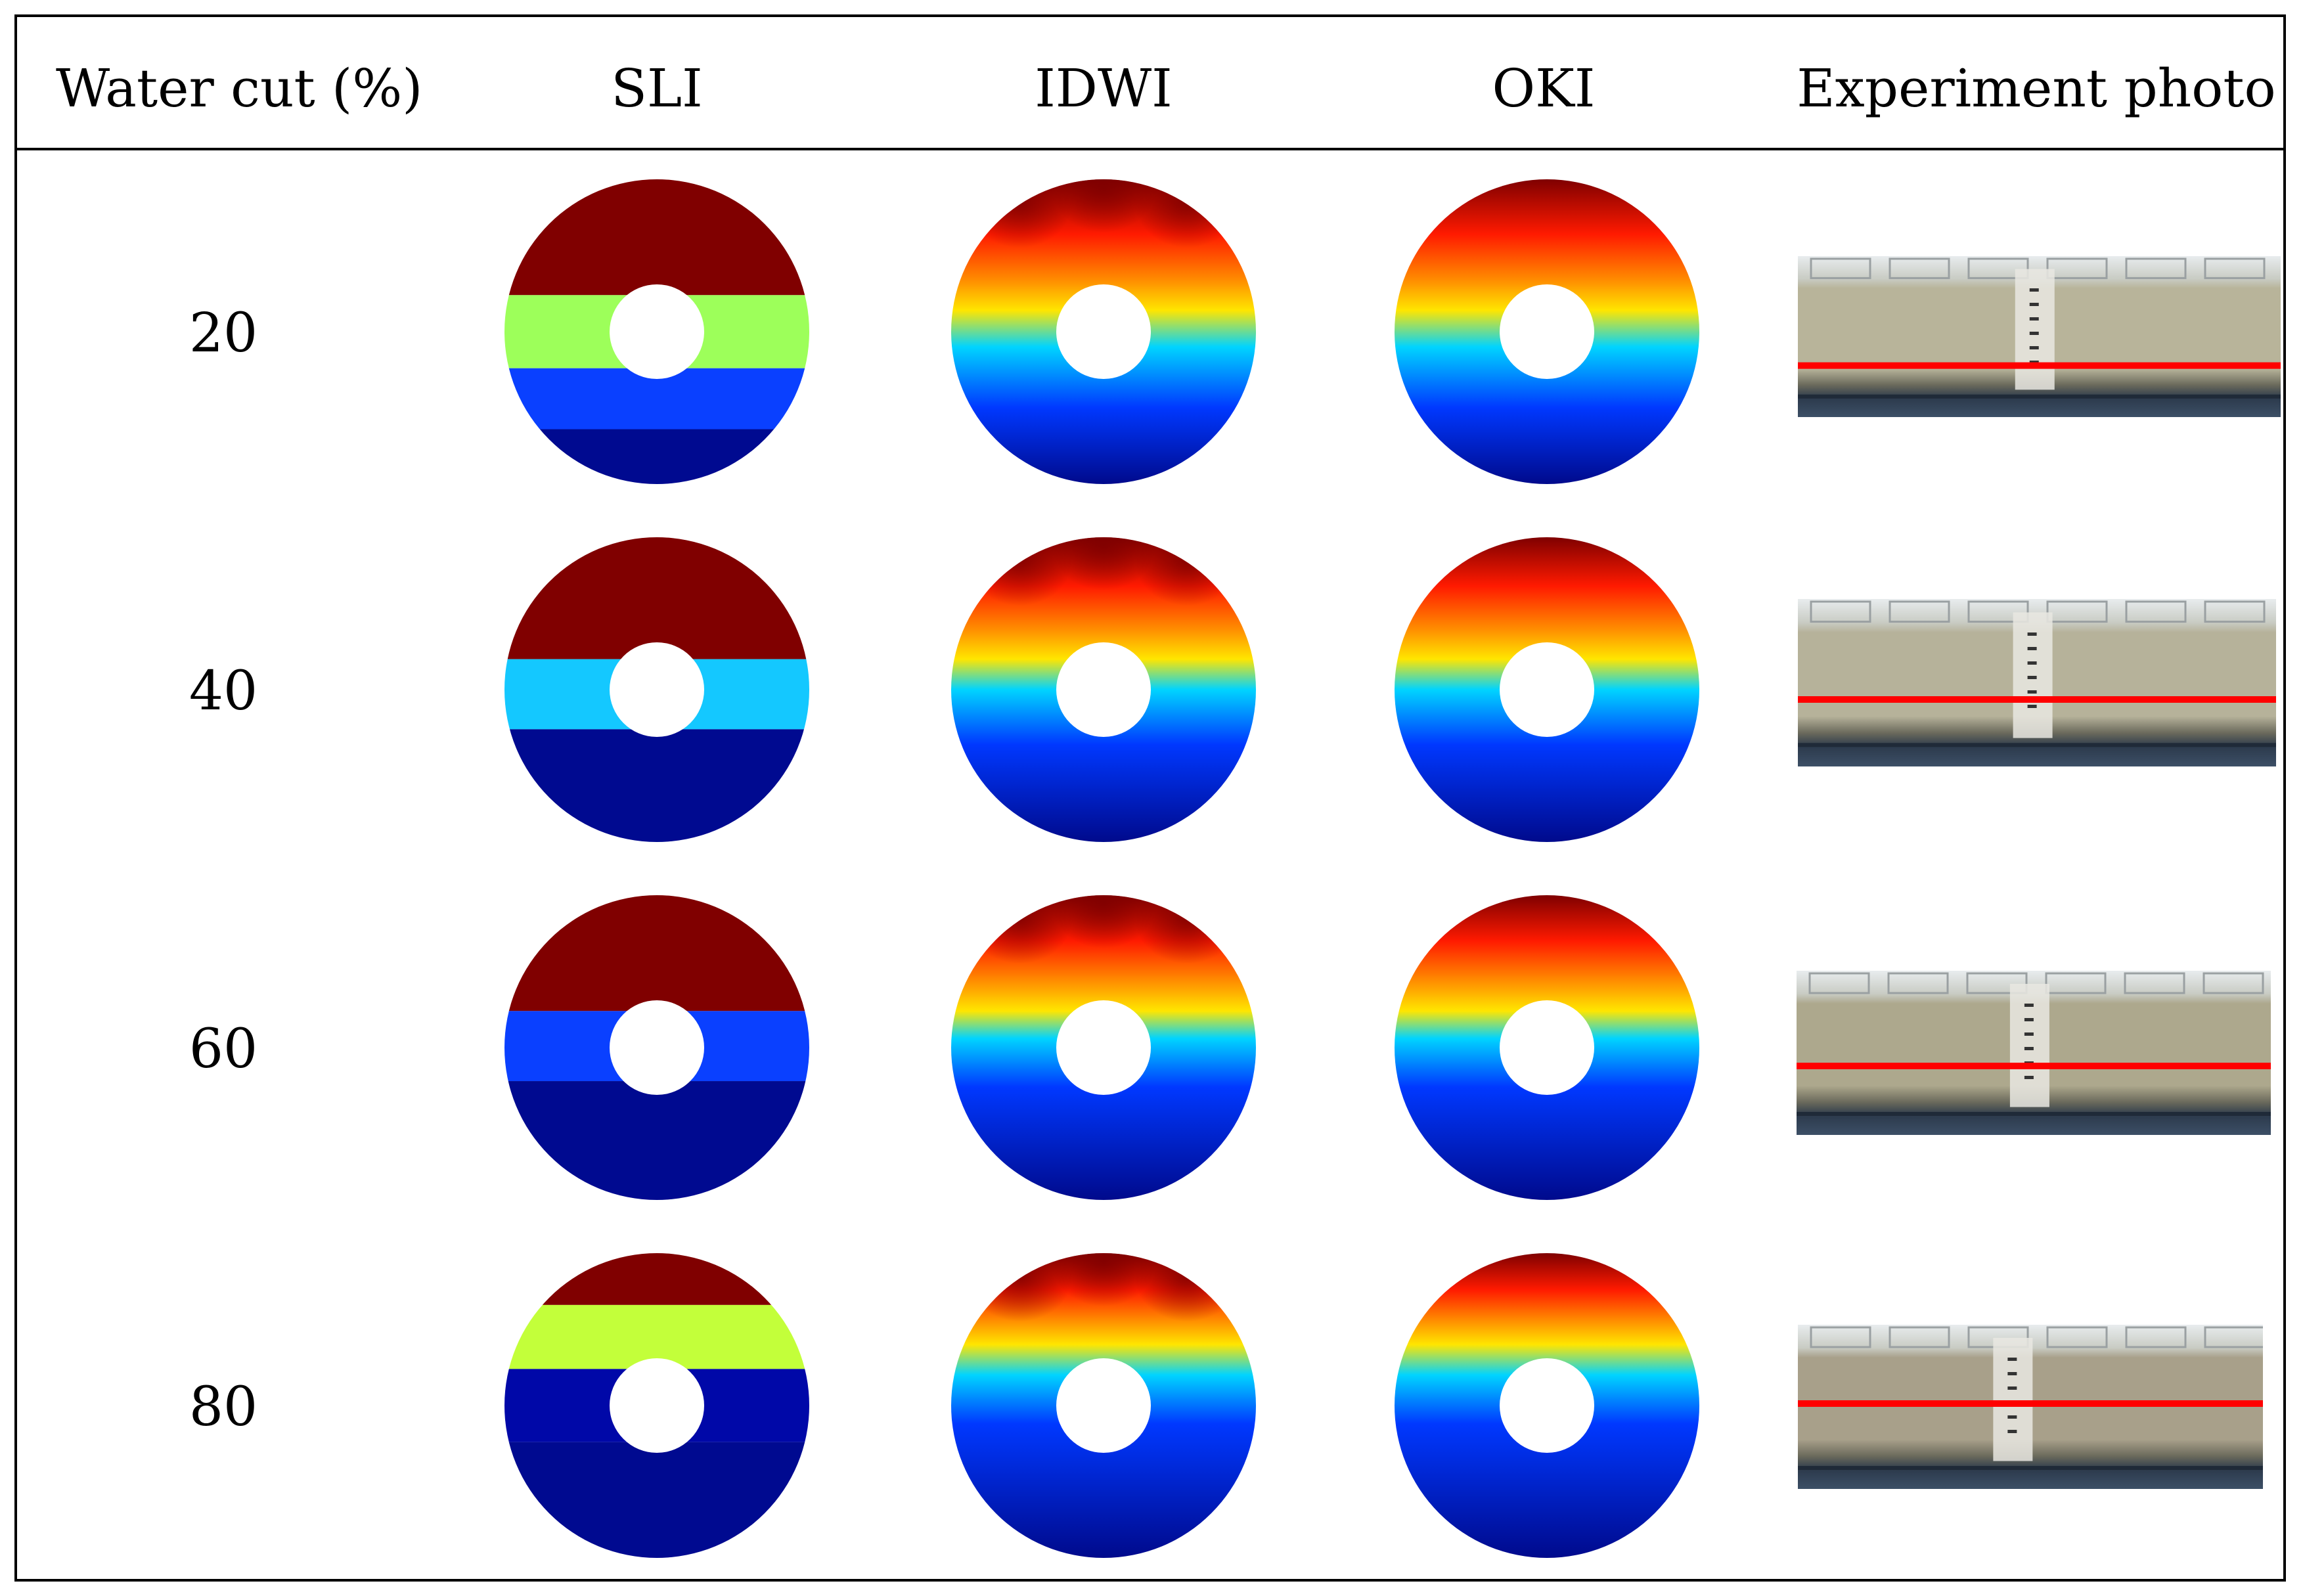 The height and width of the screenshot is (1596, 2303). I want to click on header-idwi: IDWI, so click(1104, 88).